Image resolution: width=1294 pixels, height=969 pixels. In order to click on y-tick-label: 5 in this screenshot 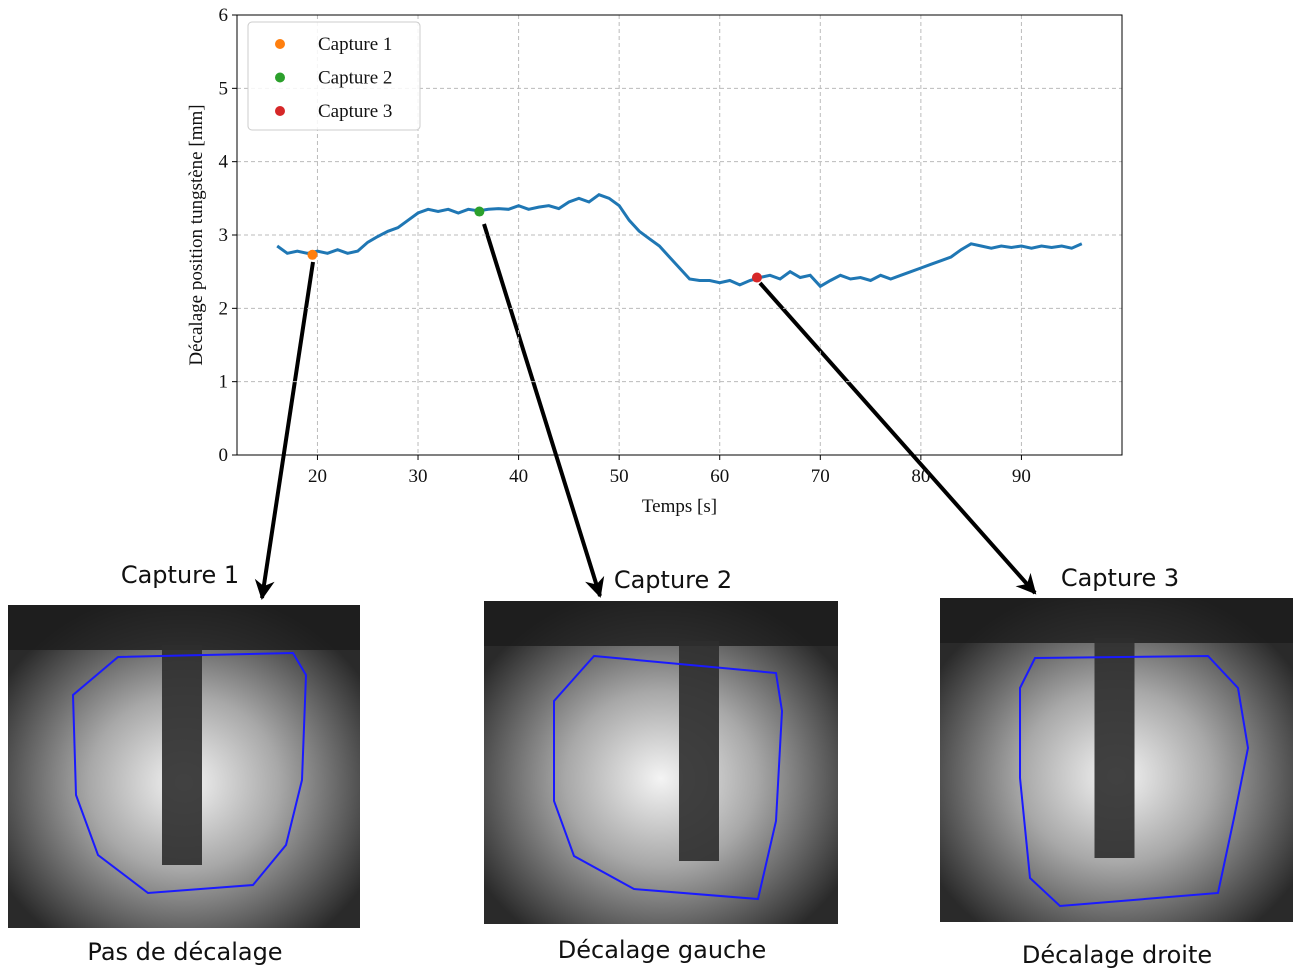, I will do `click(224, 88)`.